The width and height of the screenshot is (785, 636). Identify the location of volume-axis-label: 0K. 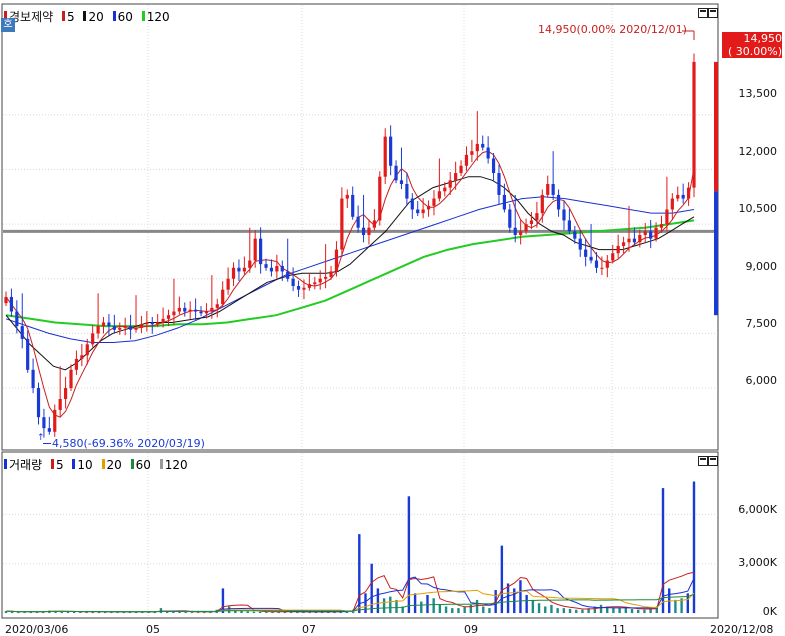
(769, 611).